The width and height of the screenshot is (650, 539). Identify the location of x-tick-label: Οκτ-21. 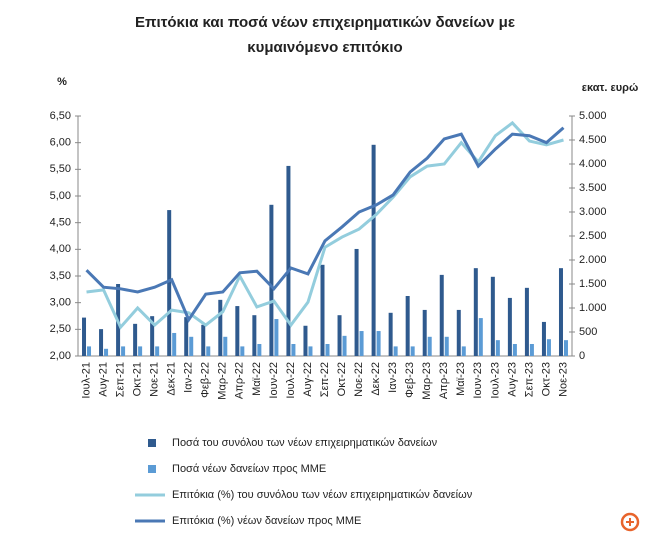
(138, 379).